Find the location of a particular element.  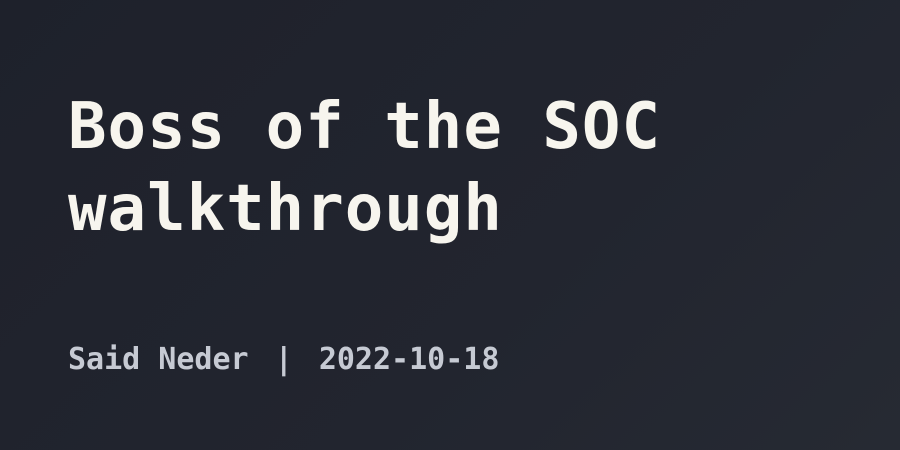

author-name: Said Neder is located at coordinates (158, 359).